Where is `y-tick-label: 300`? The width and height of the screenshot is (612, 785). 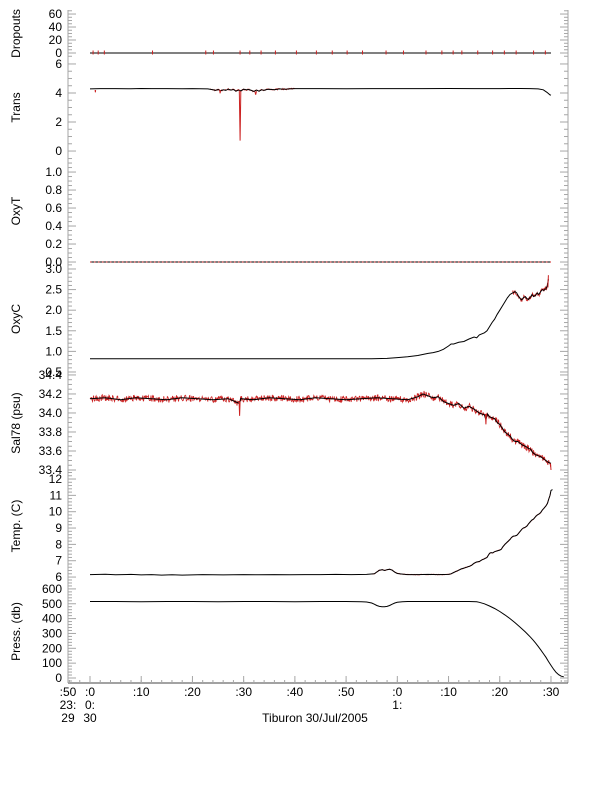
y-tick-label: 300 is located at coordinates (52, 633).